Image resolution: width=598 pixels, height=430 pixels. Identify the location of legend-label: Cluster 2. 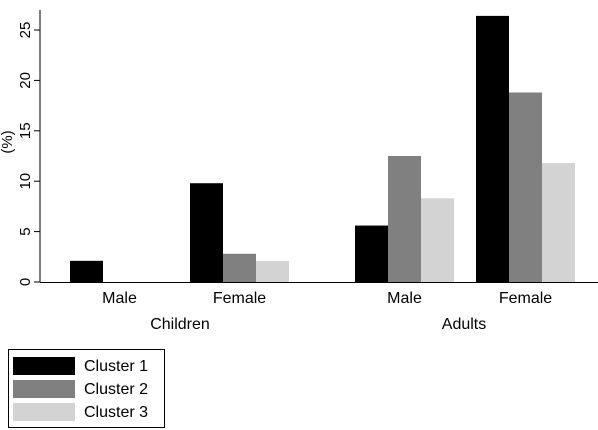
(116, 389).